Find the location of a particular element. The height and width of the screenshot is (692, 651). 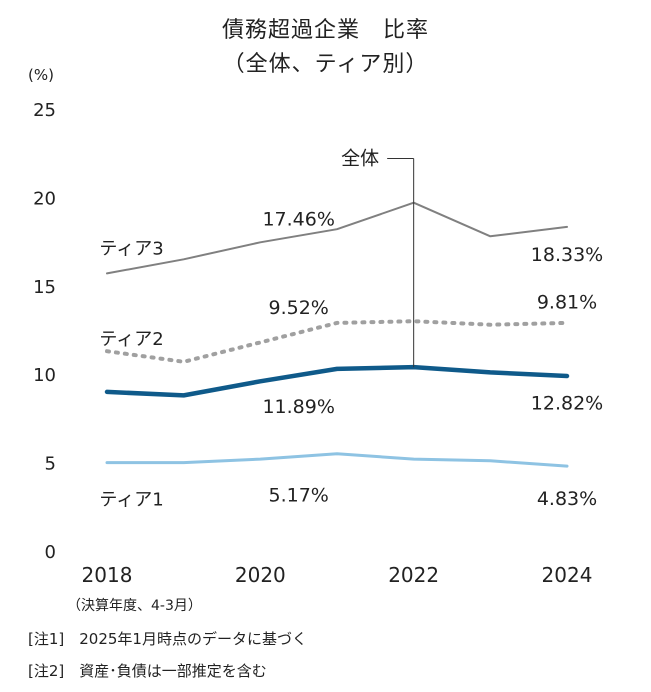

y-tick-label: 15 is located at coordinates (44, 287).